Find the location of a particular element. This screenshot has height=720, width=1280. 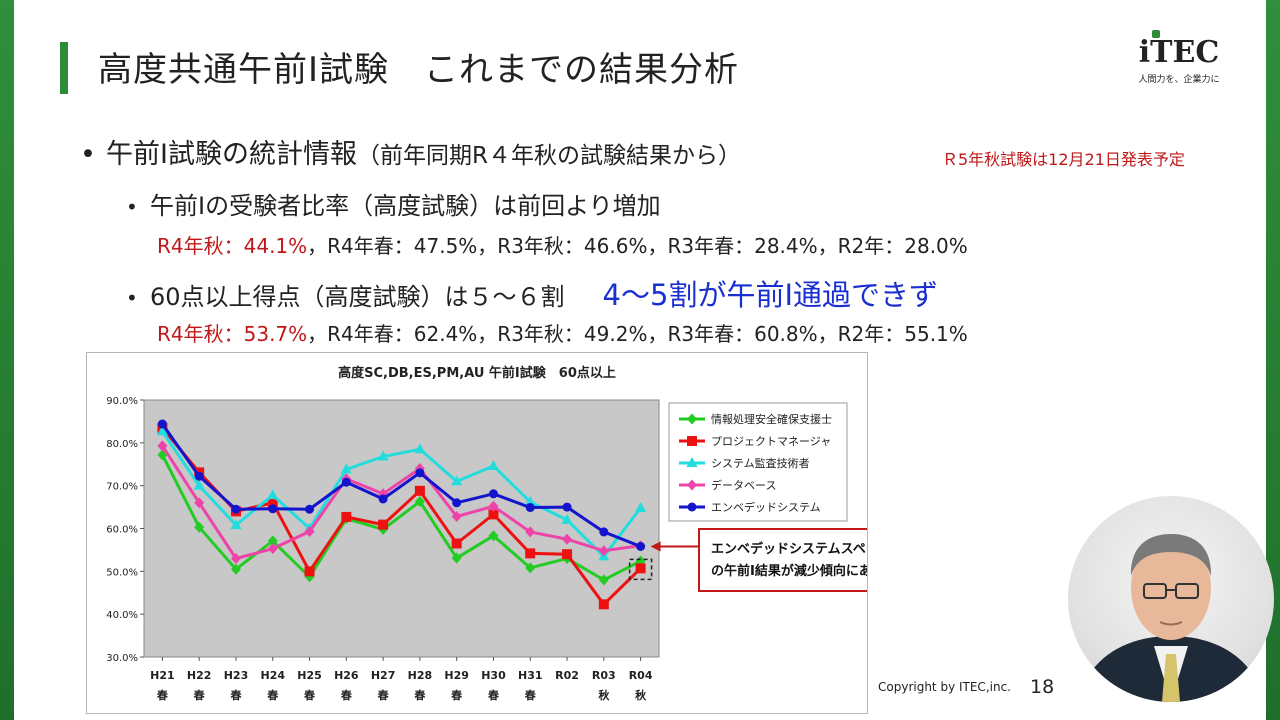

bullet-examinee-ratio: • 午前Ⅰの受験者比率（高度試験）は前回より増加 is located at coordinates (393, 203).